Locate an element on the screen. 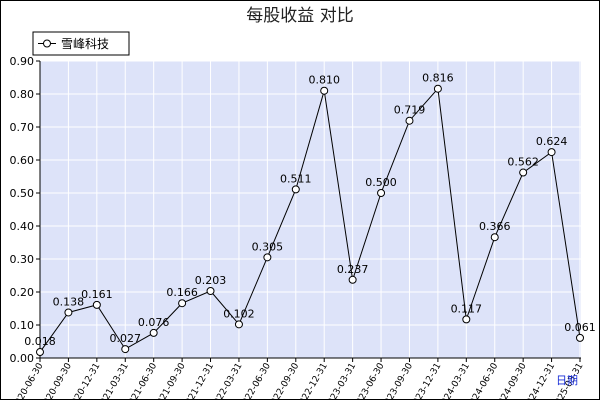 The width and height of the screenshot is (600, 400). data-label: 0.166 is located at coordinates (182, 292).